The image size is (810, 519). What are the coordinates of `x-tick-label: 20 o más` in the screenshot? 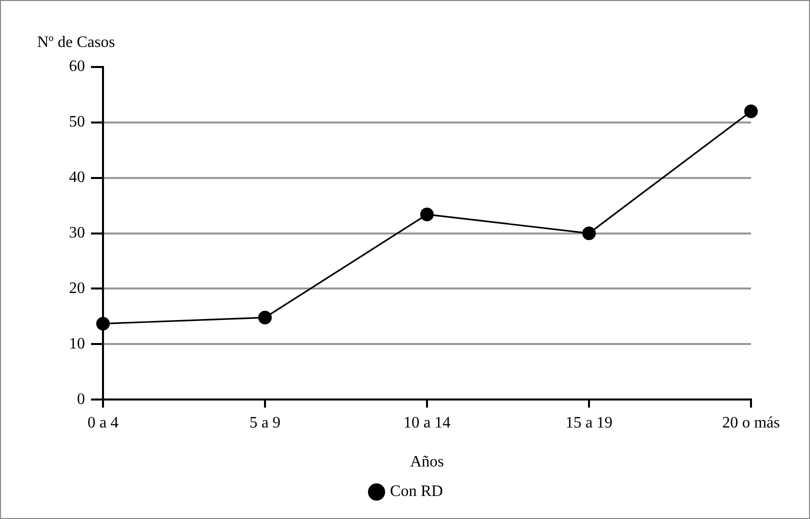 It's located at (751, 423).